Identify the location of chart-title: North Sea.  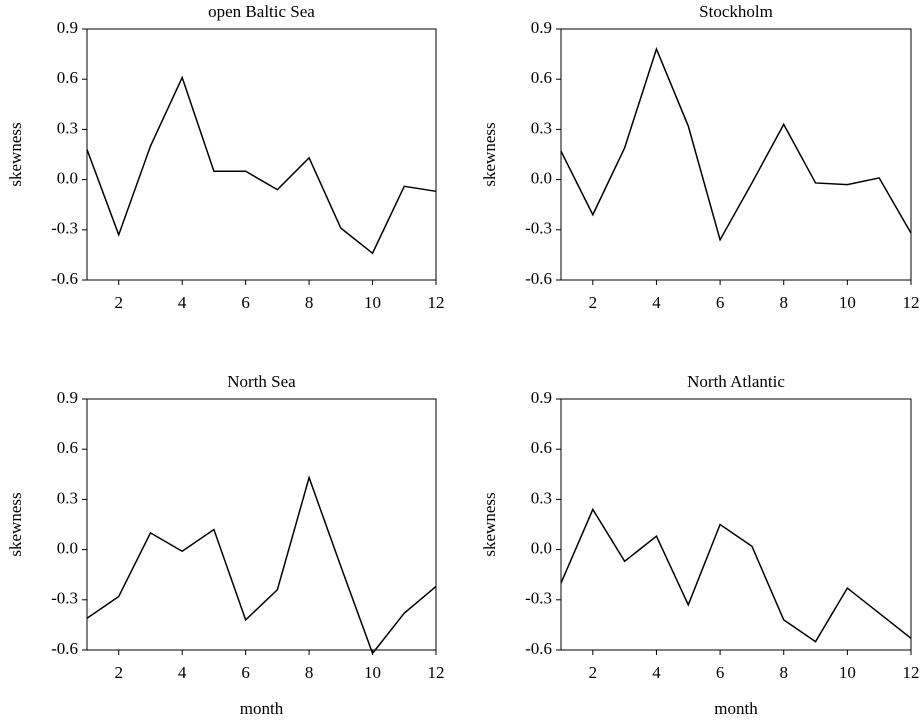
(261, 381).